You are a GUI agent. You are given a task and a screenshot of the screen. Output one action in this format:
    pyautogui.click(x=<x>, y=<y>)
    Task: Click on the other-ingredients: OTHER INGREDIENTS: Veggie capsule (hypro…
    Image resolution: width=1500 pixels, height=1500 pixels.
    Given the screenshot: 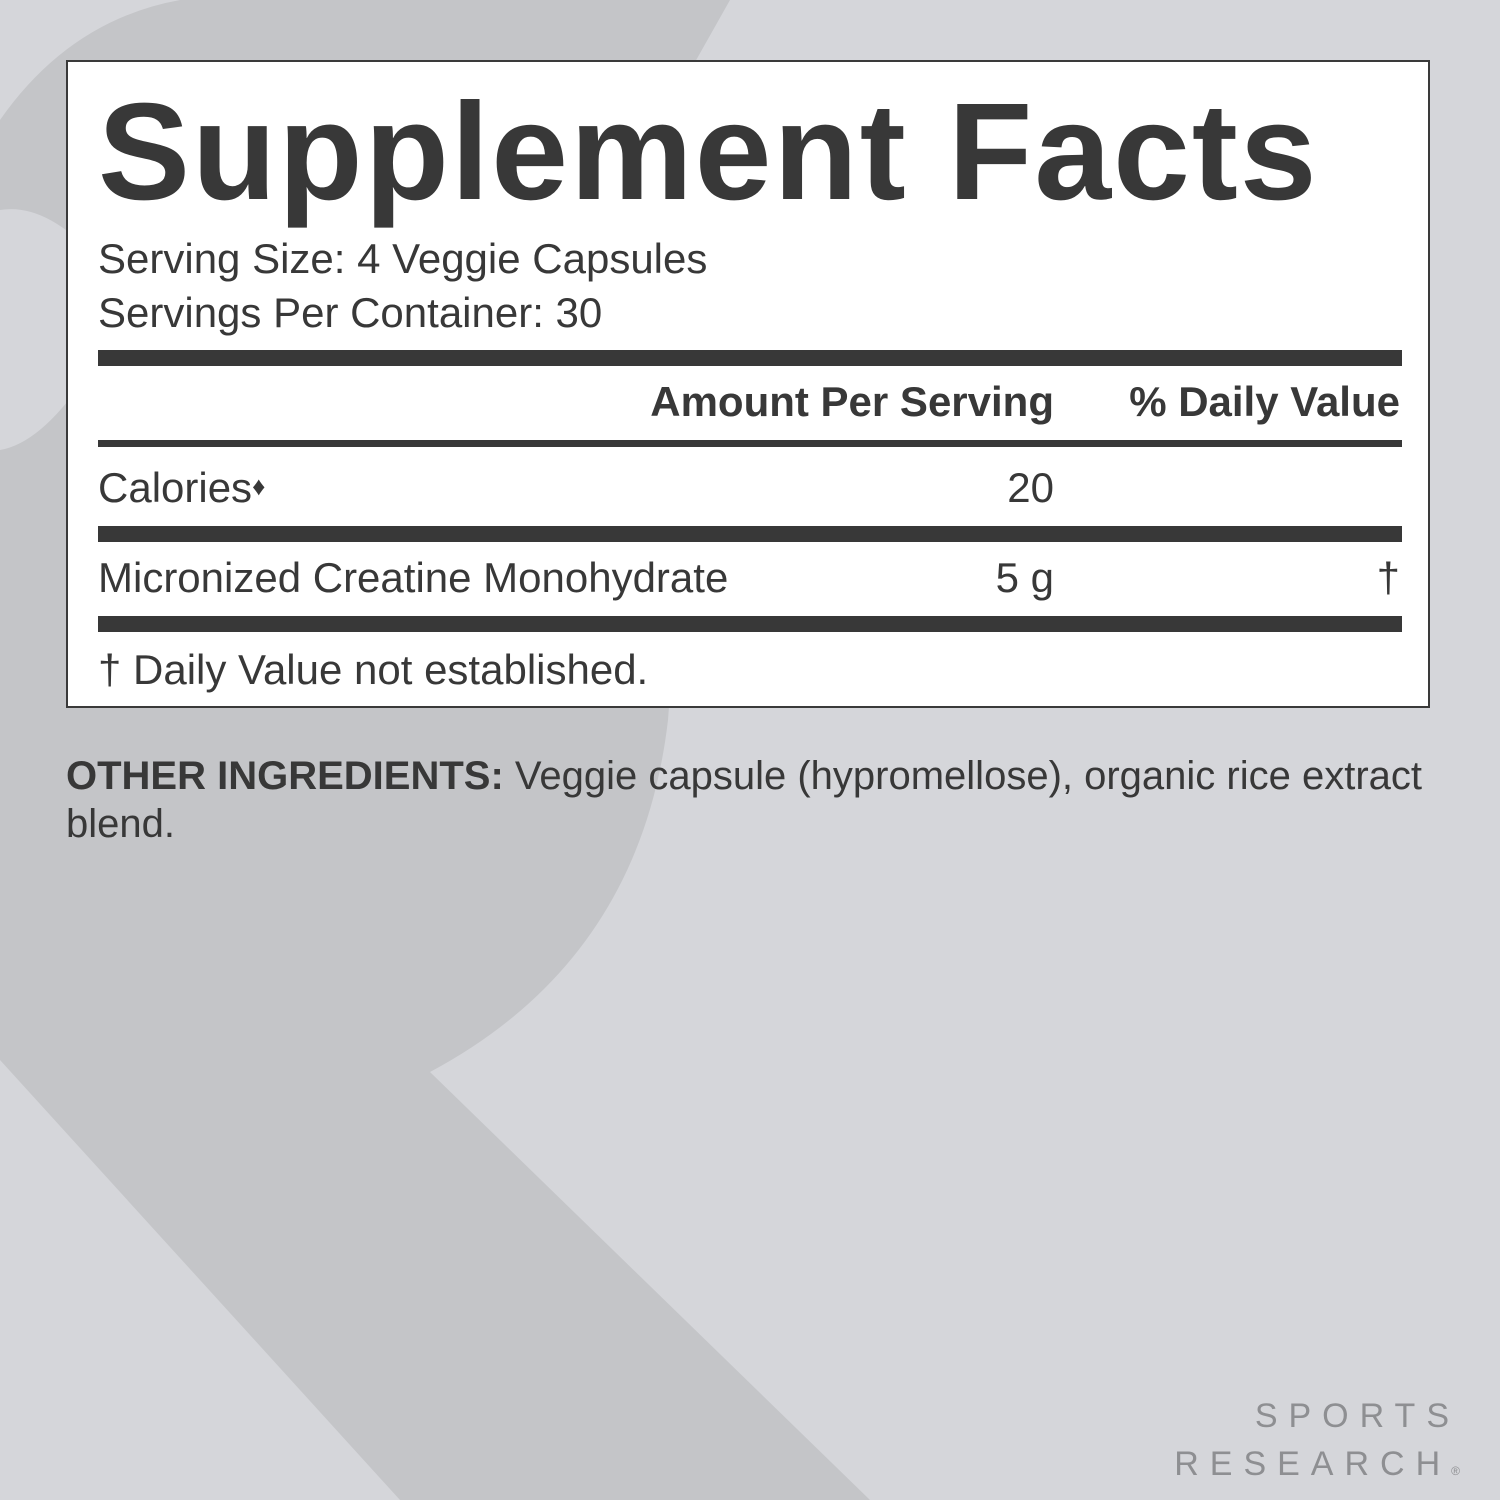 What is the action you would take?
    pyautogui.click(x=756, y=800)
    